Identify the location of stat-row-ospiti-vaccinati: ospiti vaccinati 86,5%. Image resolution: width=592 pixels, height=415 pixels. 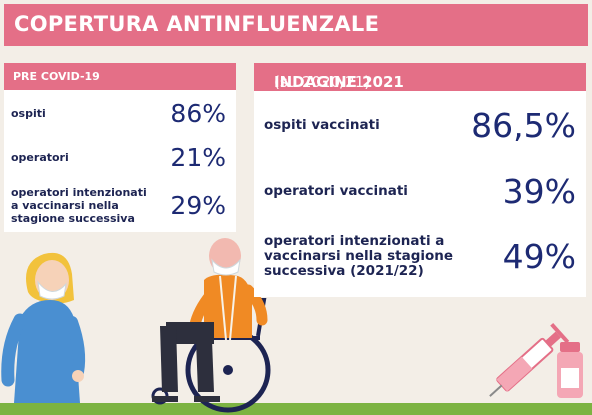
(420, 125).